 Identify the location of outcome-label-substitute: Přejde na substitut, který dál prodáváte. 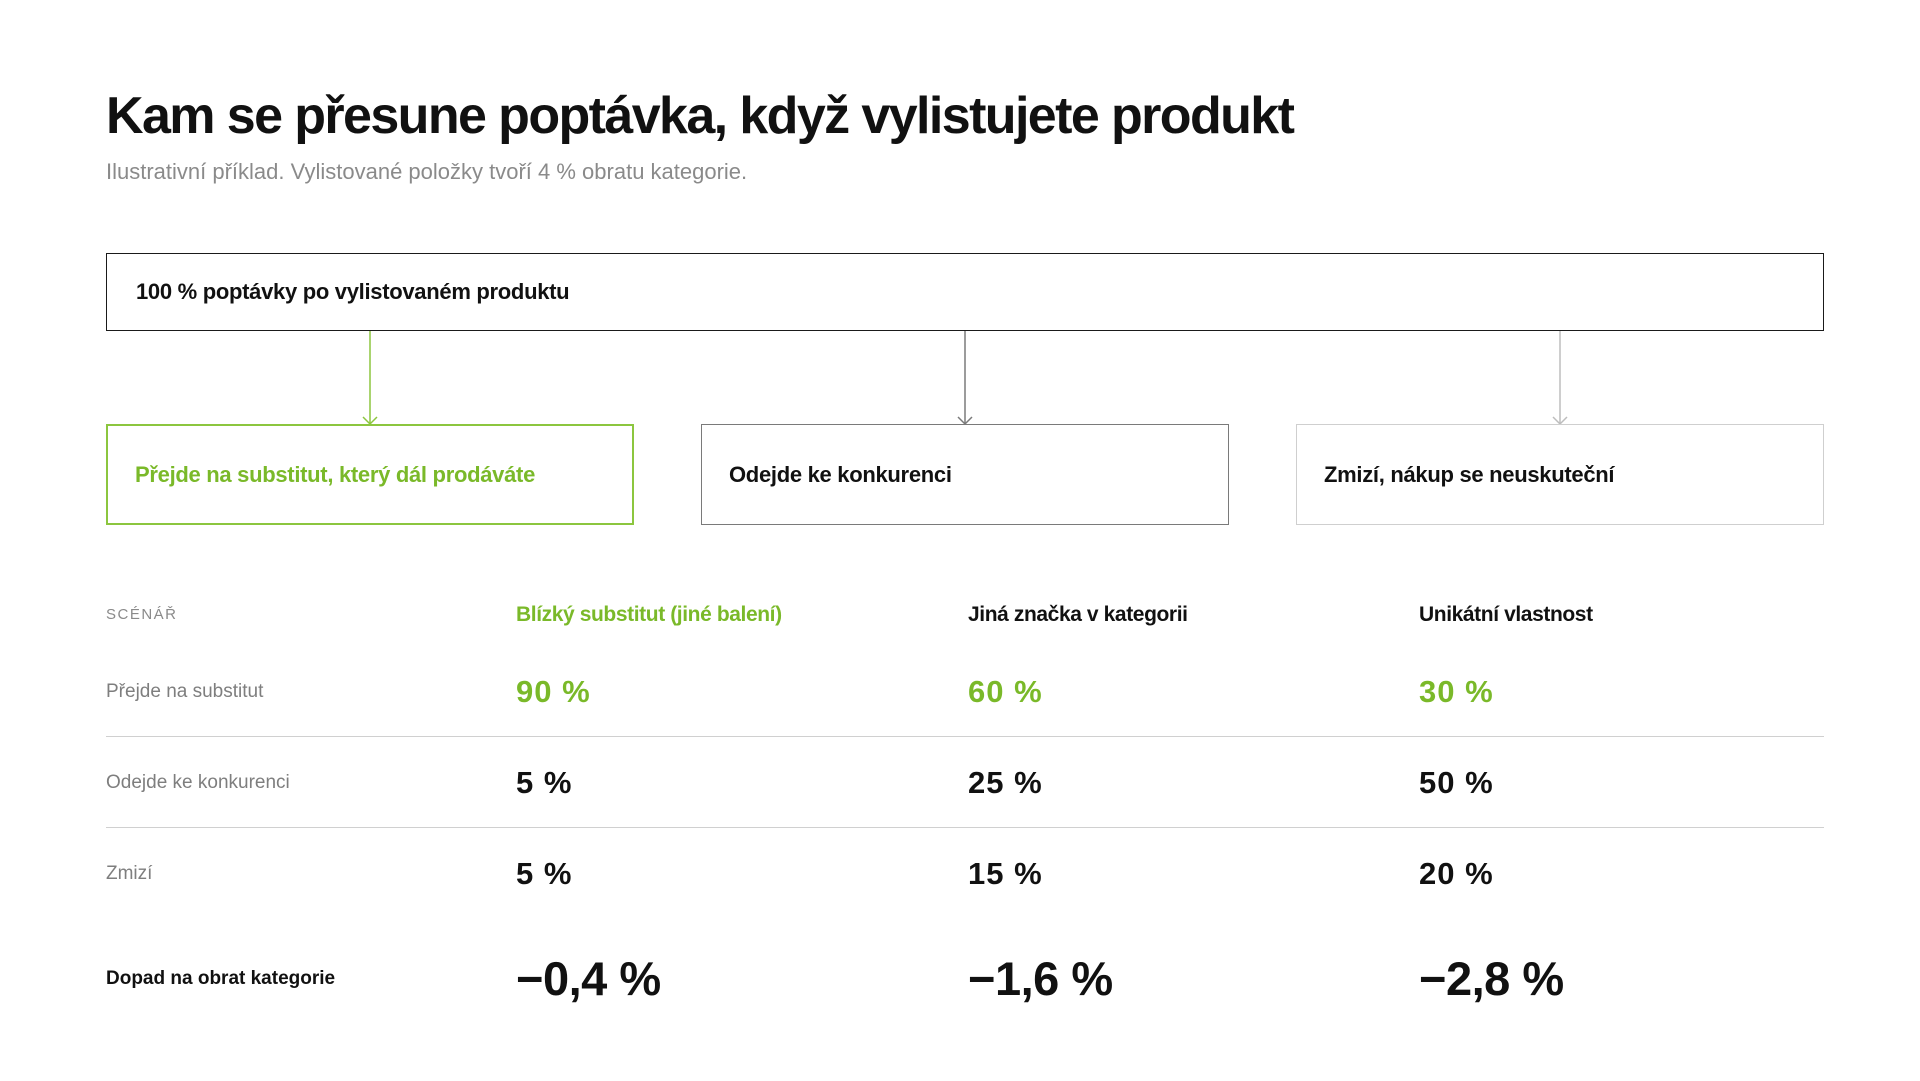
(335, 474).